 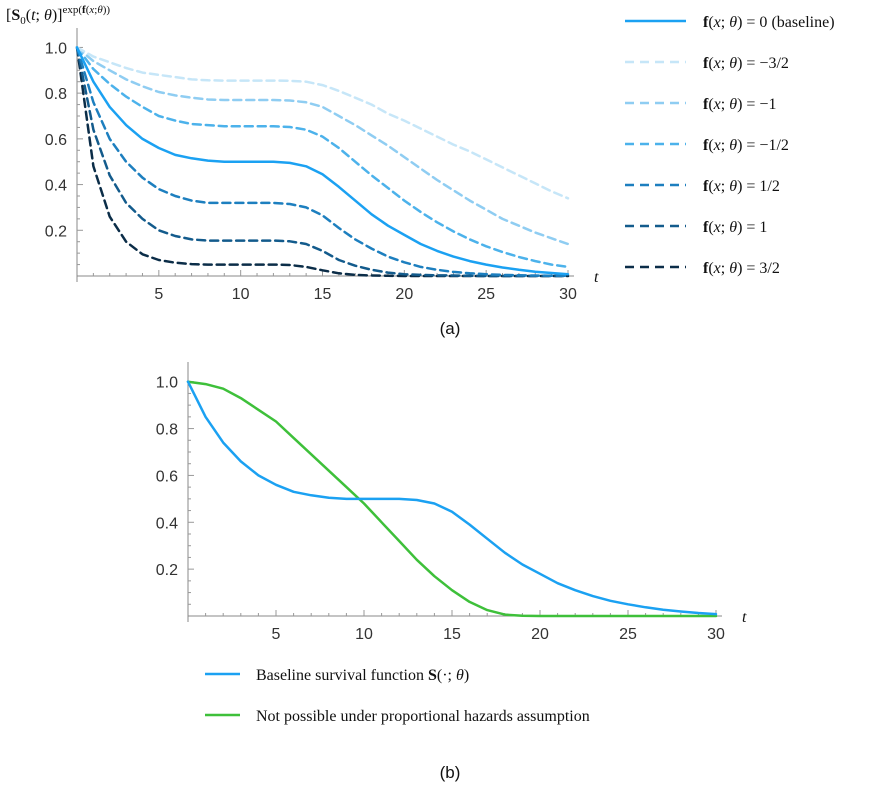 What do you see at coordinates (450, 328) in the screenshot?
I see `caption-a: (a)` at bounding box center [450, 328].